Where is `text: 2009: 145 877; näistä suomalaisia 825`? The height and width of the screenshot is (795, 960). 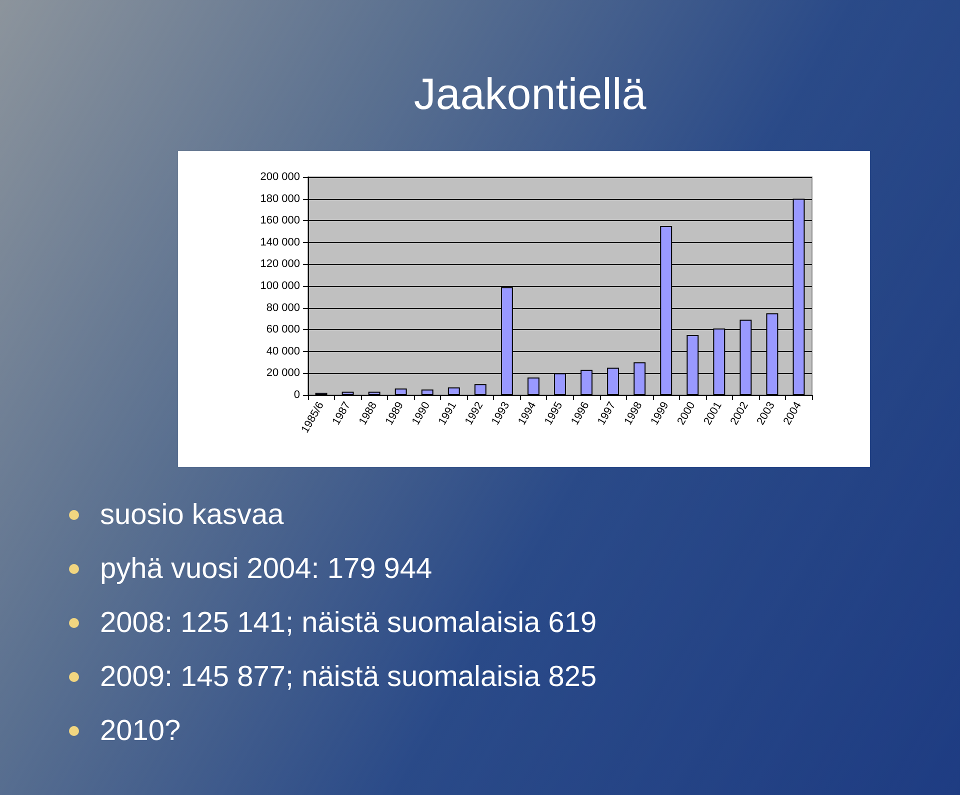
text: 2009: 145 877; näistä suomalaisia 825 is located at coordinates (348, 677).